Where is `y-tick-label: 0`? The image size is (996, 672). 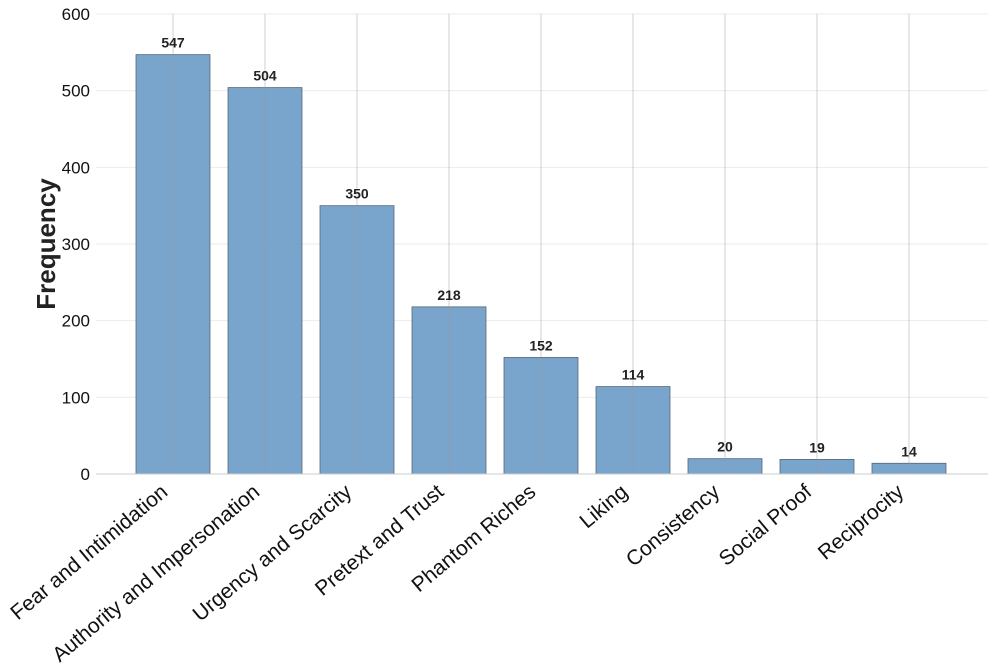 y-tick-label: 0 is located at coordinates (85, 474).